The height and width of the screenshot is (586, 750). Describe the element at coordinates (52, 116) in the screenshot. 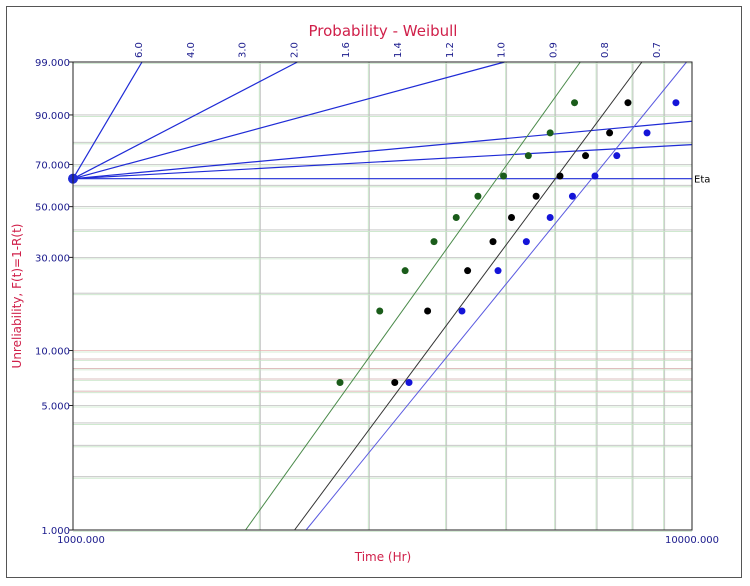

I see `y-tick-label: 90.000` at that location.